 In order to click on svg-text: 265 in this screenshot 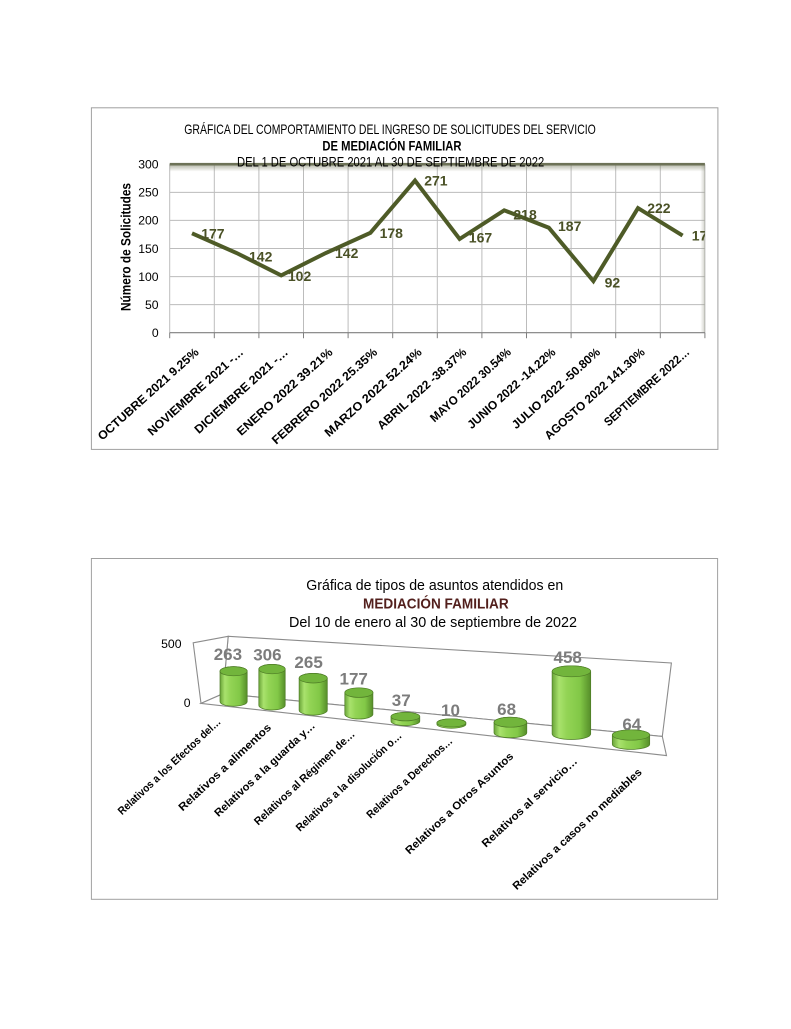, I will do `click(308, 662)`.